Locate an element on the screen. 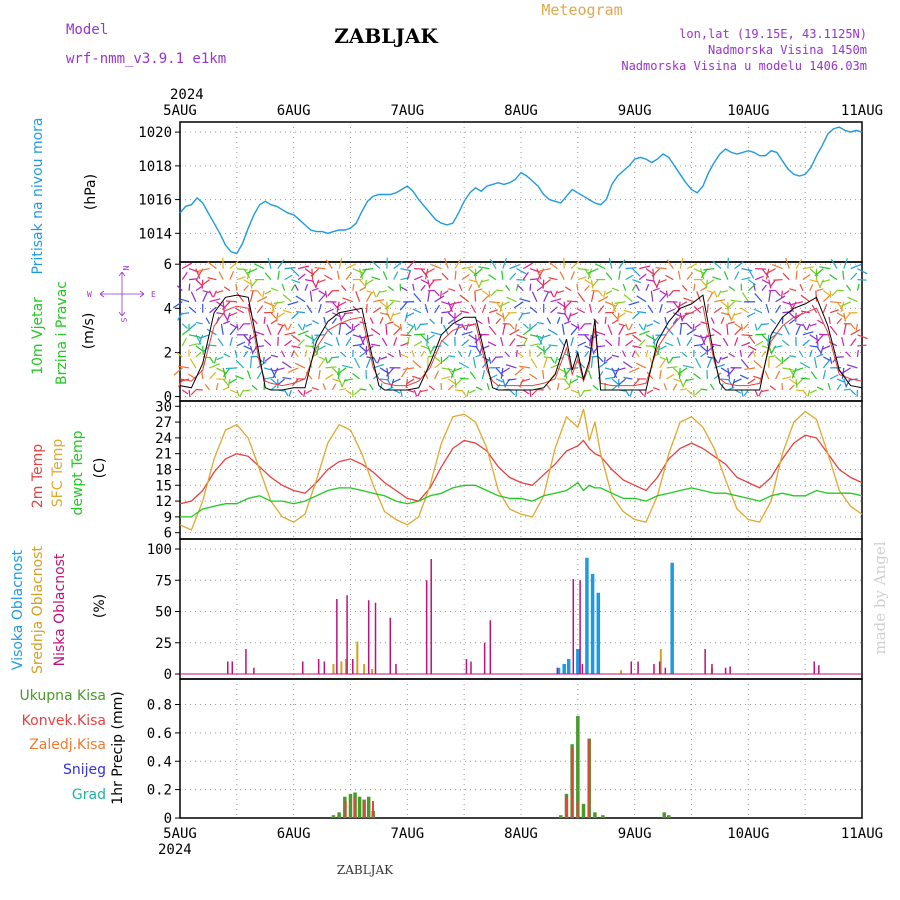  high-cloud-bar is located at coordinates (598, 633).